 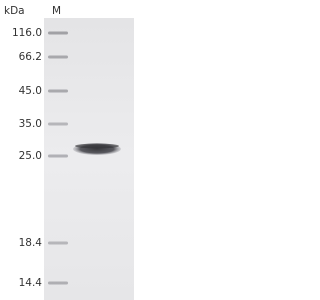 I want to click on sample-band-core, so click(x=97, y=146).